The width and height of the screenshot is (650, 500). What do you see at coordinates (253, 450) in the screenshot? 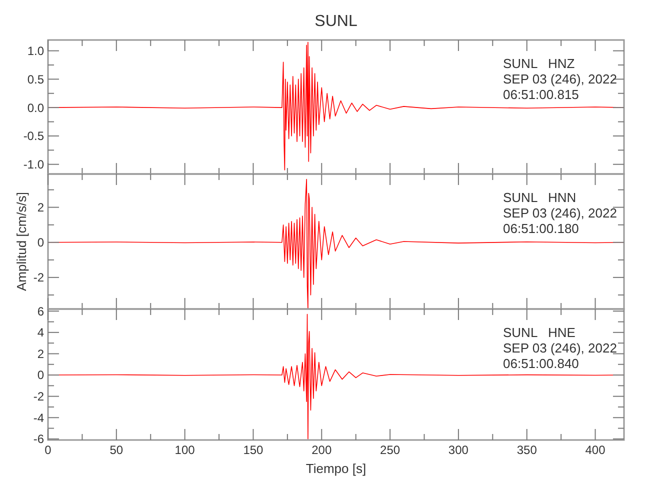
I see `x-tick-label: 150` at bounding box center [253, 450].